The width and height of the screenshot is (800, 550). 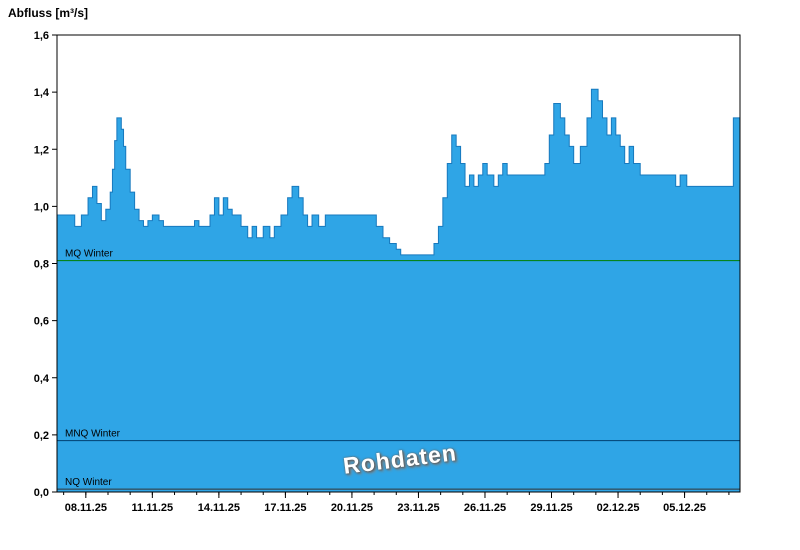 What do you see at coordinates (219, 508) in the screenshot?
I see `x-tick-label: 14.11.25` at bounding box center [219, 508].